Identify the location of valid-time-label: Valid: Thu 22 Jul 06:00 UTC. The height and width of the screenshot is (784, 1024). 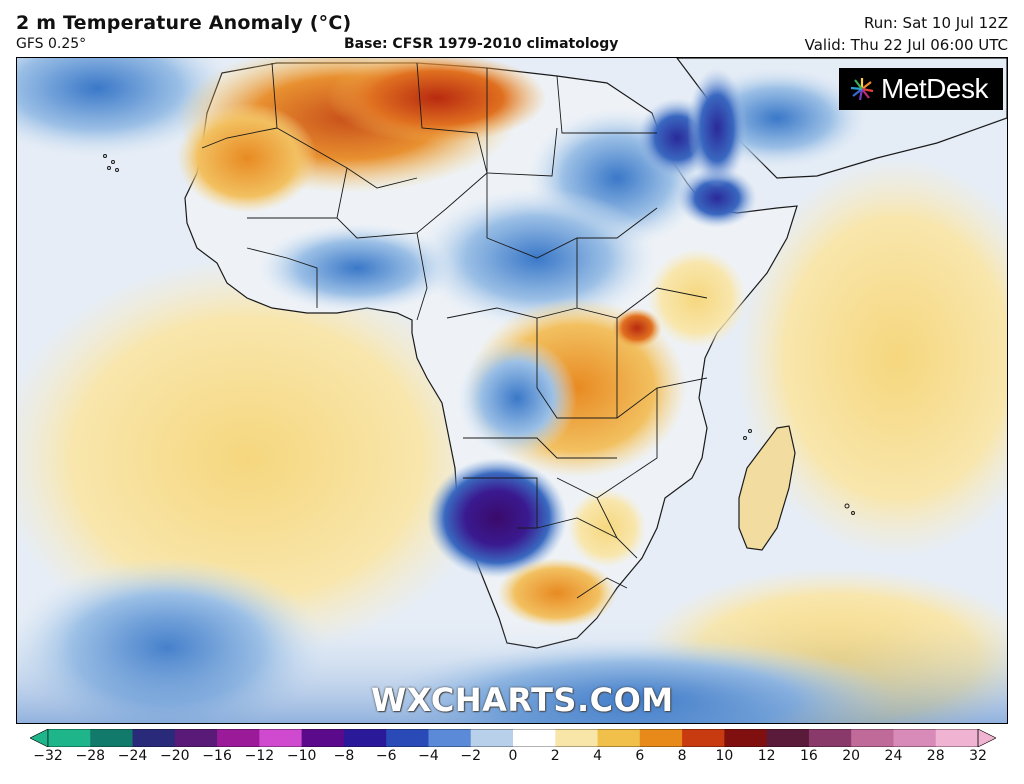
(906, 45).